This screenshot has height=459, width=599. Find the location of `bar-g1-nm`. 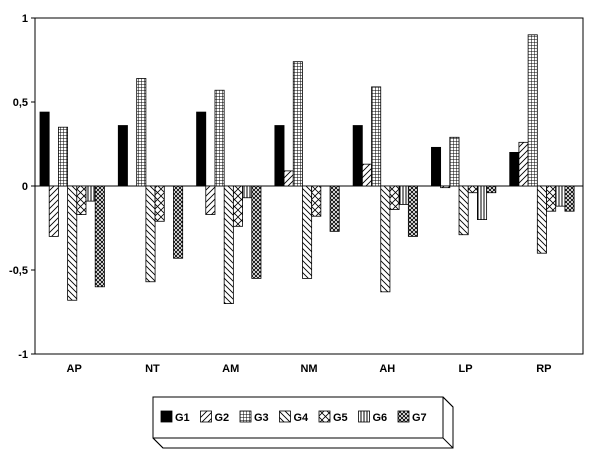

bar-g1-nm is located at coordinates (279, 156).